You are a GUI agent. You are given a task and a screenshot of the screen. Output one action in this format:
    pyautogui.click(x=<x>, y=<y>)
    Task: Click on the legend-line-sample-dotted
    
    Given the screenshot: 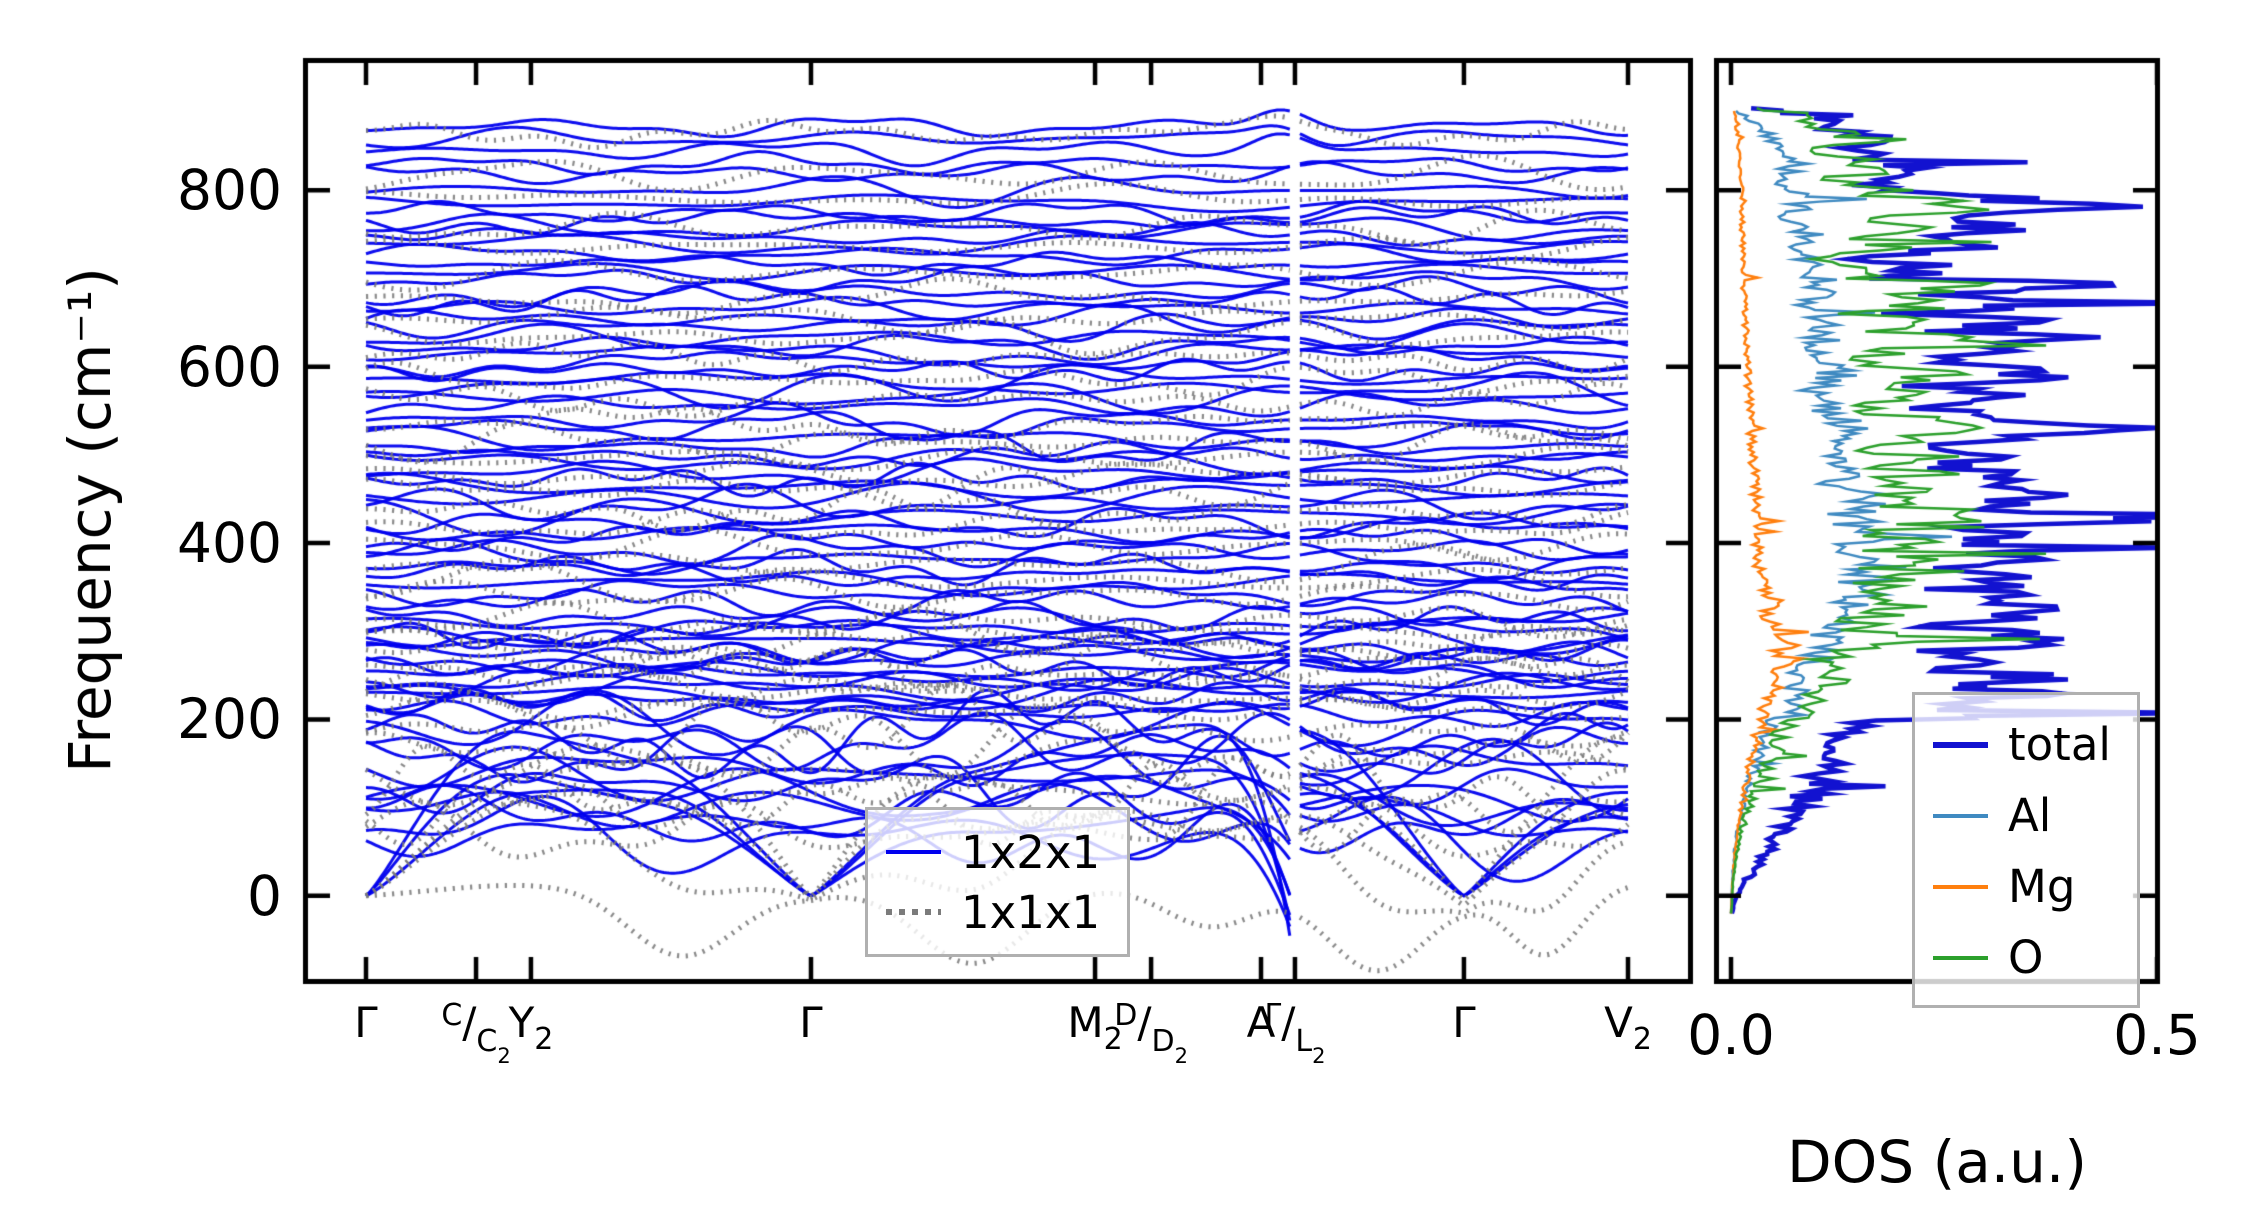 What is the action you would take?
    pyautogui.click(x=913, y=912)
    